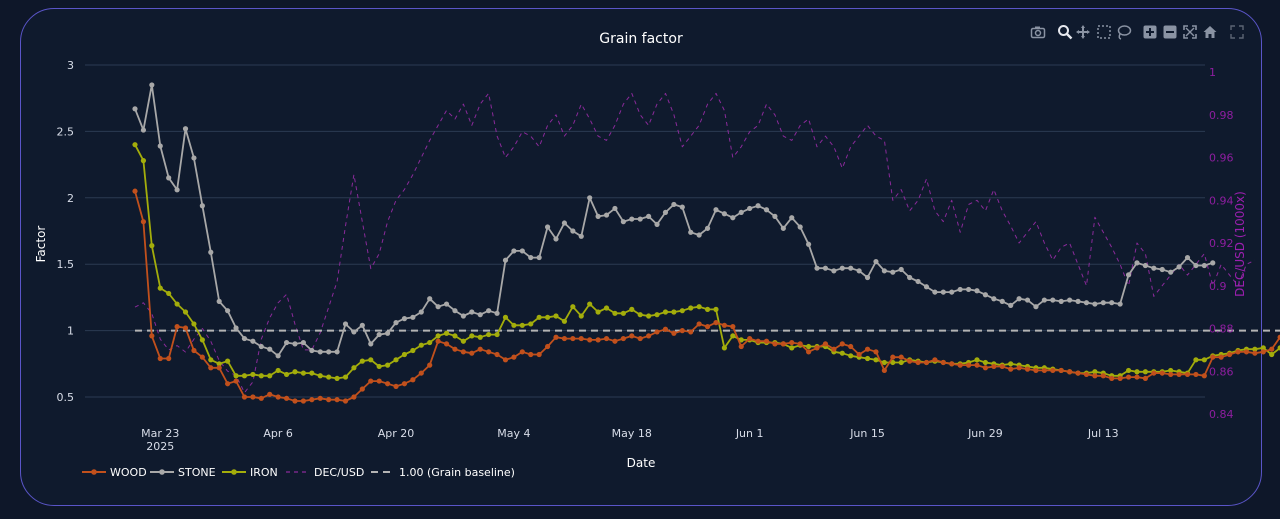 This screenshot has width=1280, height=519. Describe the element at coordinates (1237, 32) in the screenshot. I see `fullscreen-icon` at that location.